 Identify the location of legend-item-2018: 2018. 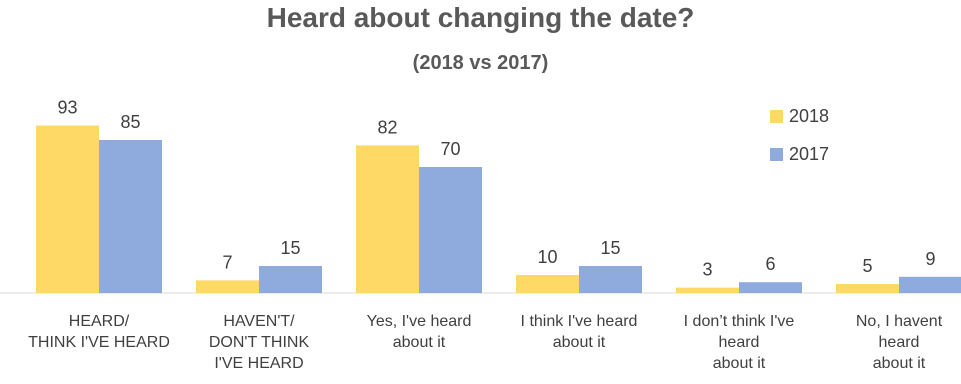
(799, 116).